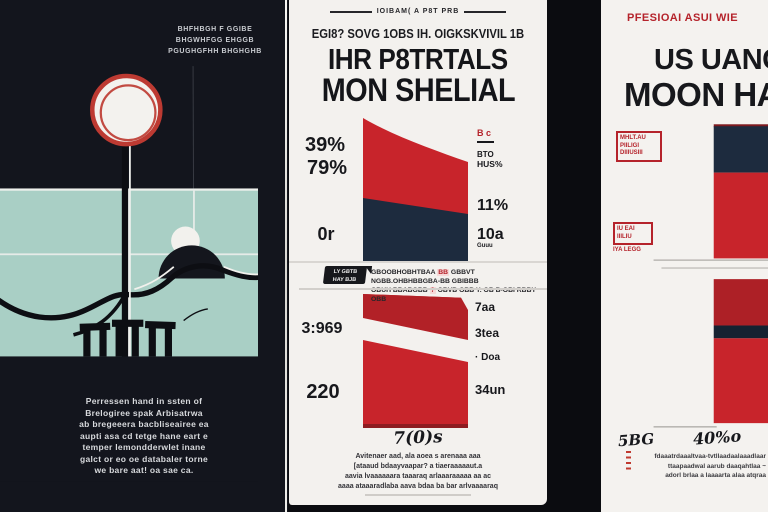 Image resolution: width=768 pixels, height=512 pixels. What do you see at coordinates (345, 275) in the screenshot?
I see `caption-bubble: LY GBTB HAY BJB` at bounding box center [345, 275].